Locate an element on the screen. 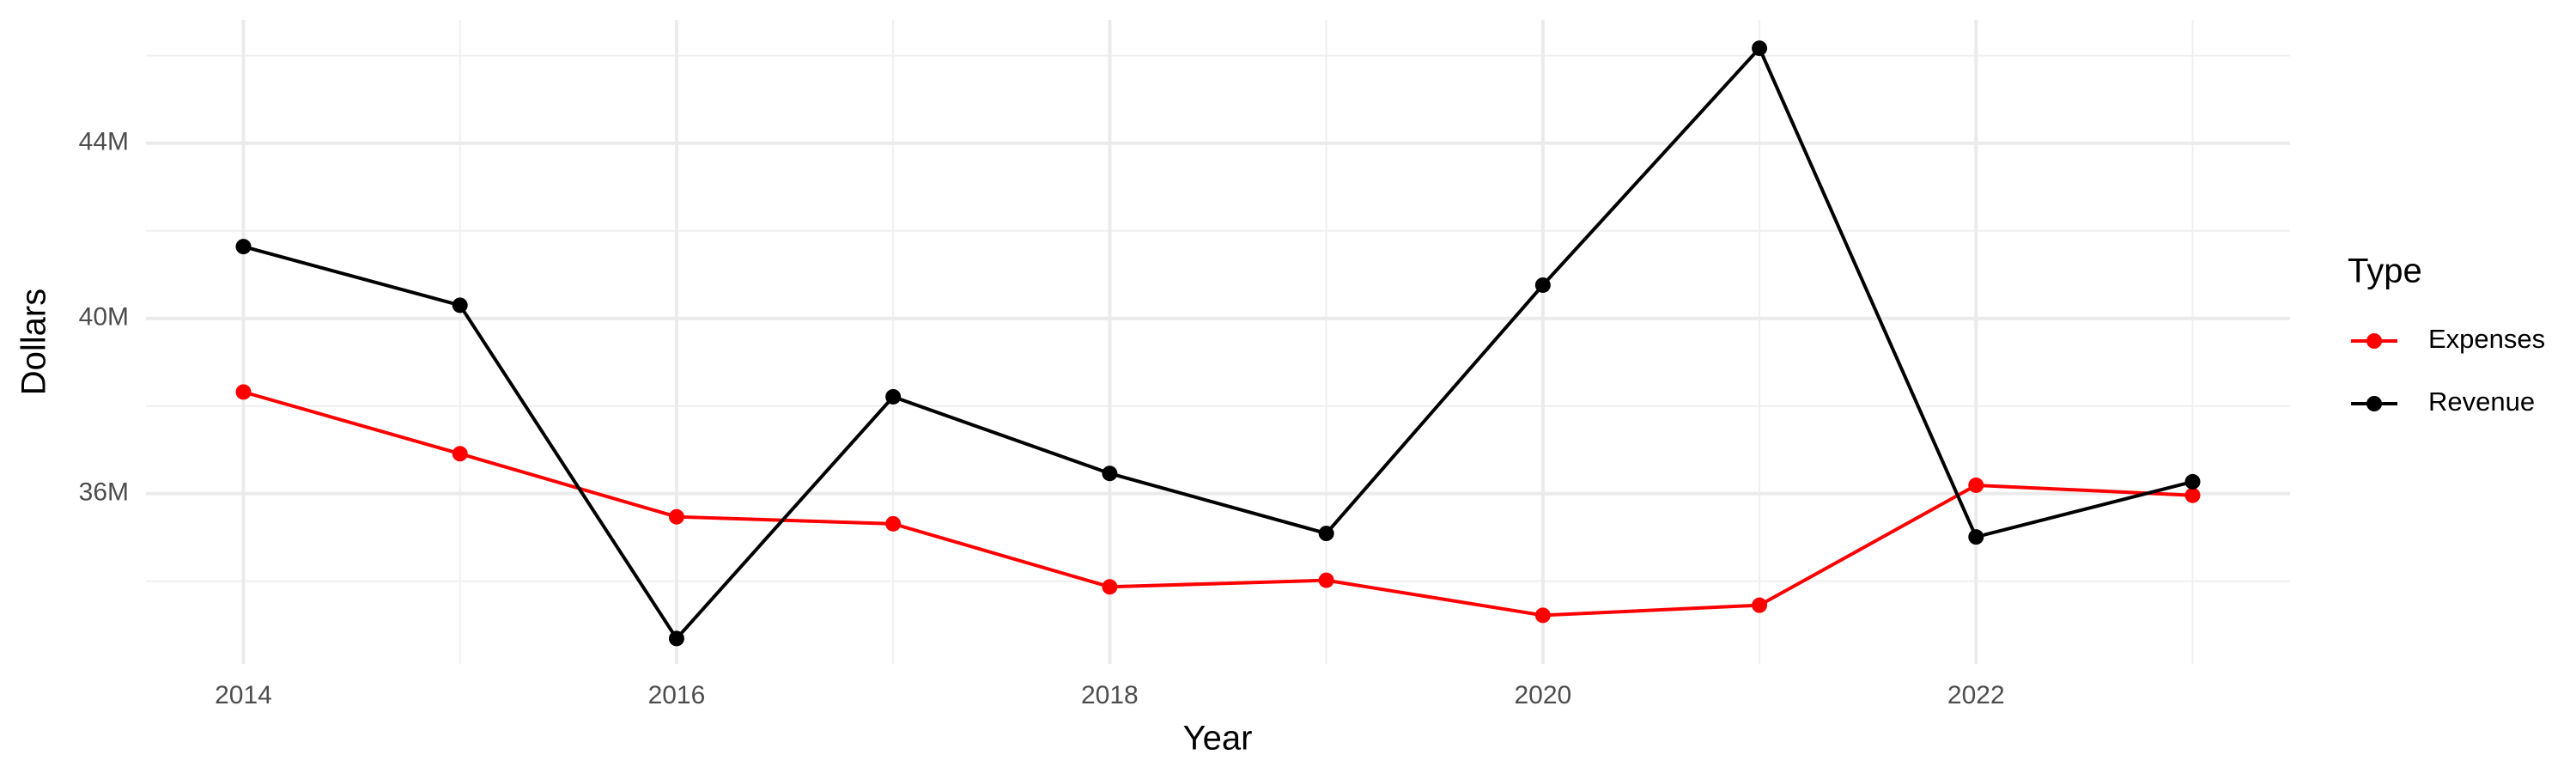  x-tick-label: 2014 is located at coordinates (243, 695).